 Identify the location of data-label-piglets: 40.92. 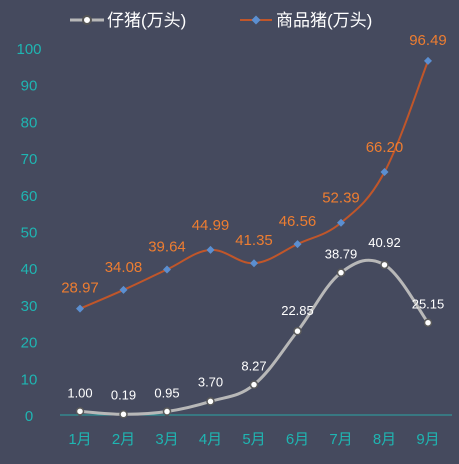
(384, 242).